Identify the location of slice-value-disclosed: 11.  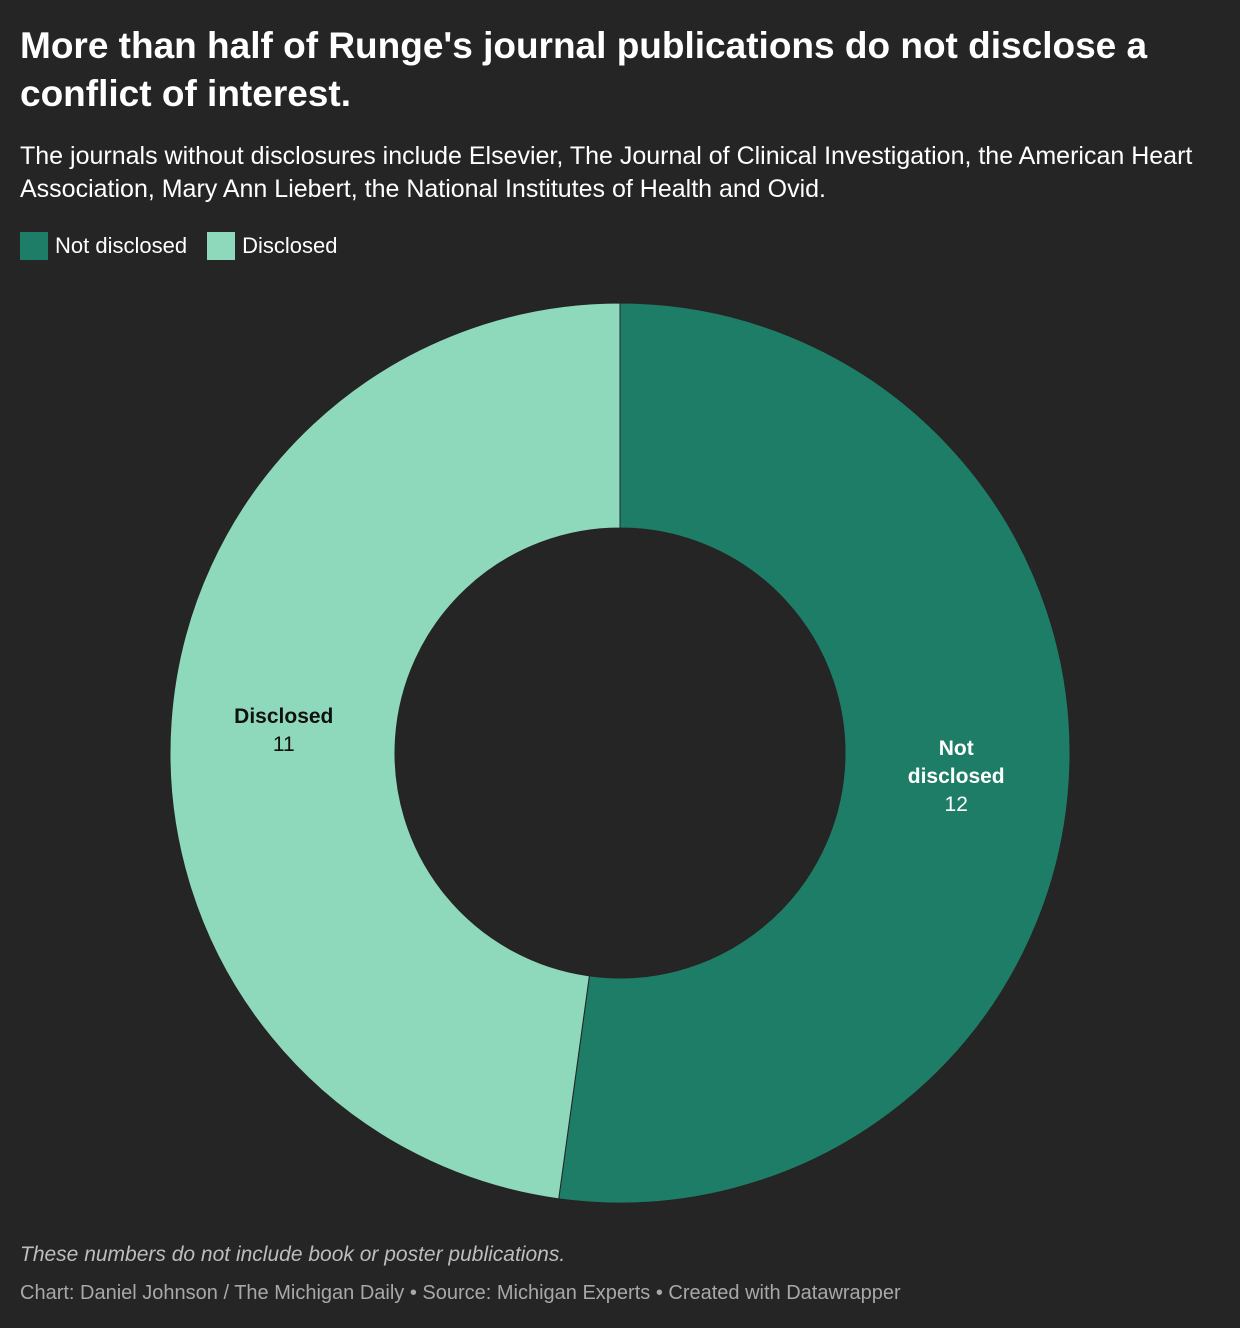
(284, 744).